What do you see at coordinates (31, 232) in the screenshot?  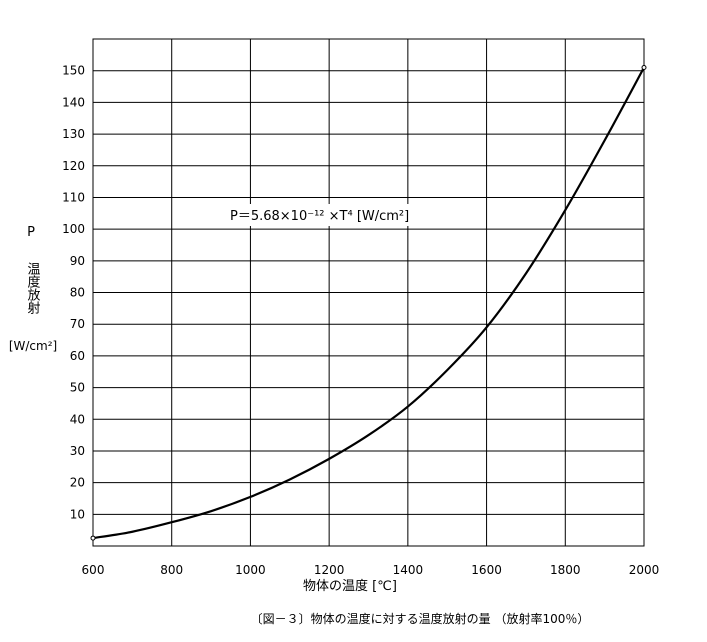 I see `y-axis-symbol: P` at bounding box center [31, 232].